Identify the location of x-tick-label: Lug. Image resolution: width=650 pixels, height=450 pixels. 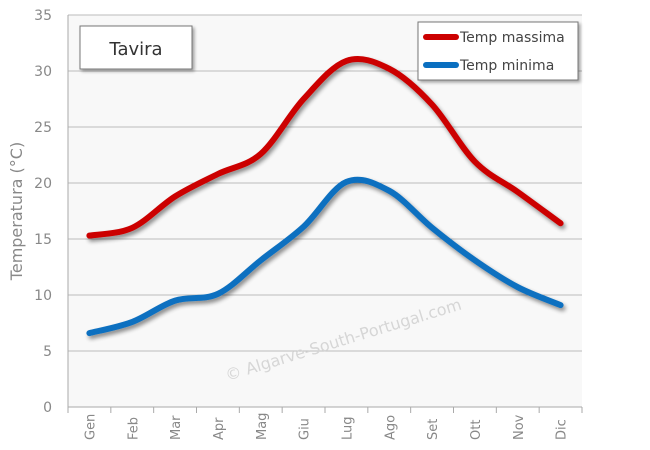
(347, 428).